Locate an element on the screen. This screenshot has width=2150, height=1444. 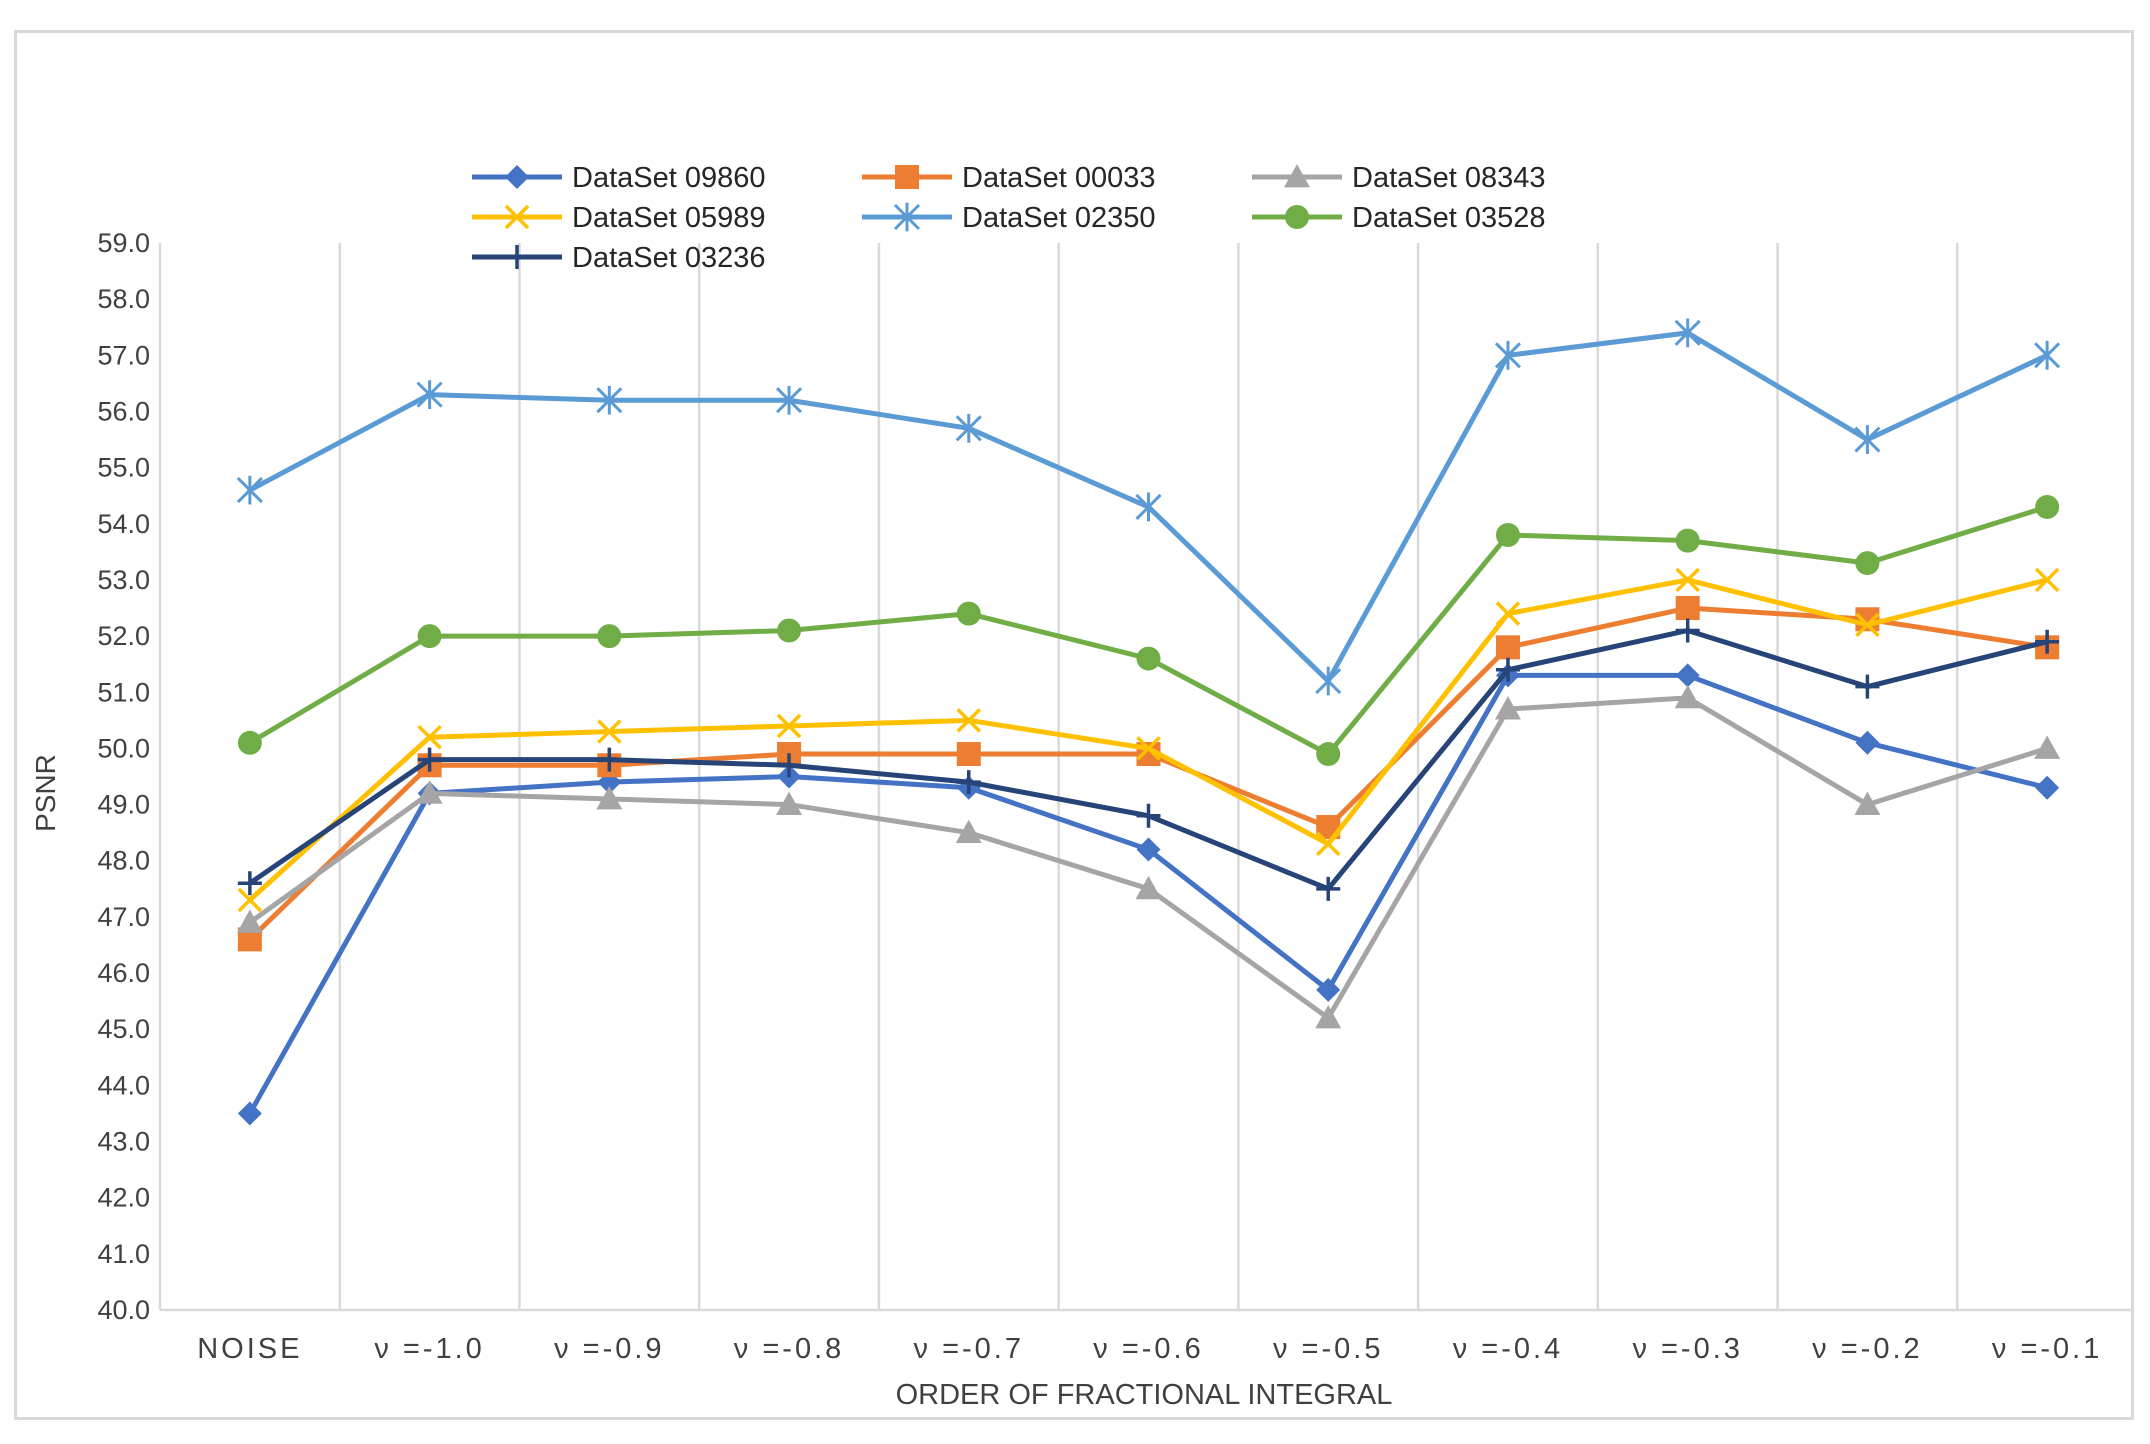
x-tick-label: ν =-0.5 is located at coordinates (1328, 1349).